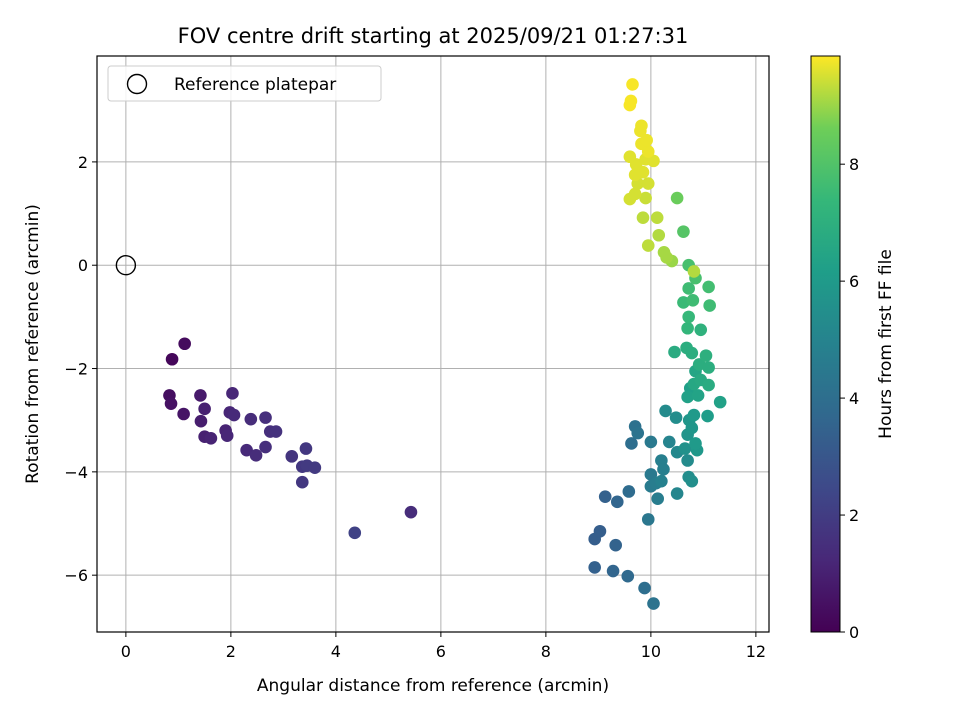  What do you see at coordinates (76, 472) in the screenshot?
I see `y-tick-label: −4` at bounding box center [76, 472].